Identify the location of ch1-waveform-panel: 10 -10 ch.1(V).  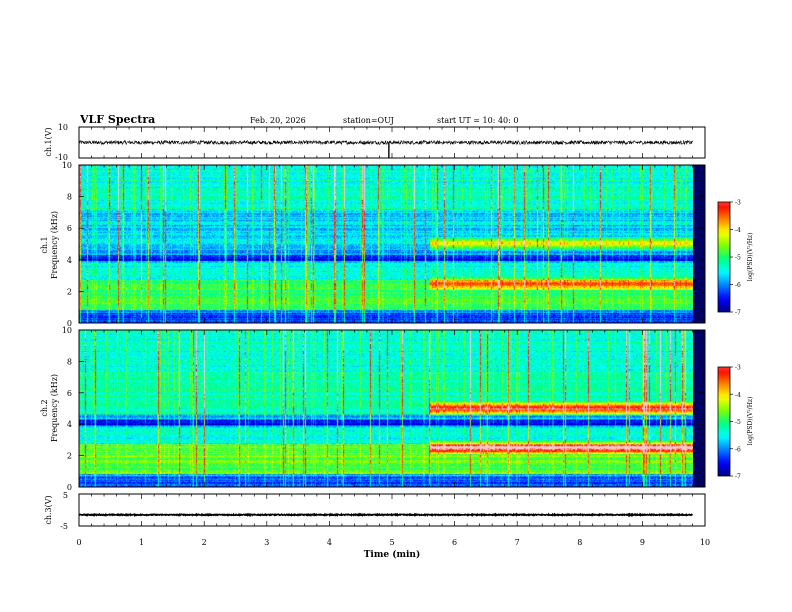
(375, 142).